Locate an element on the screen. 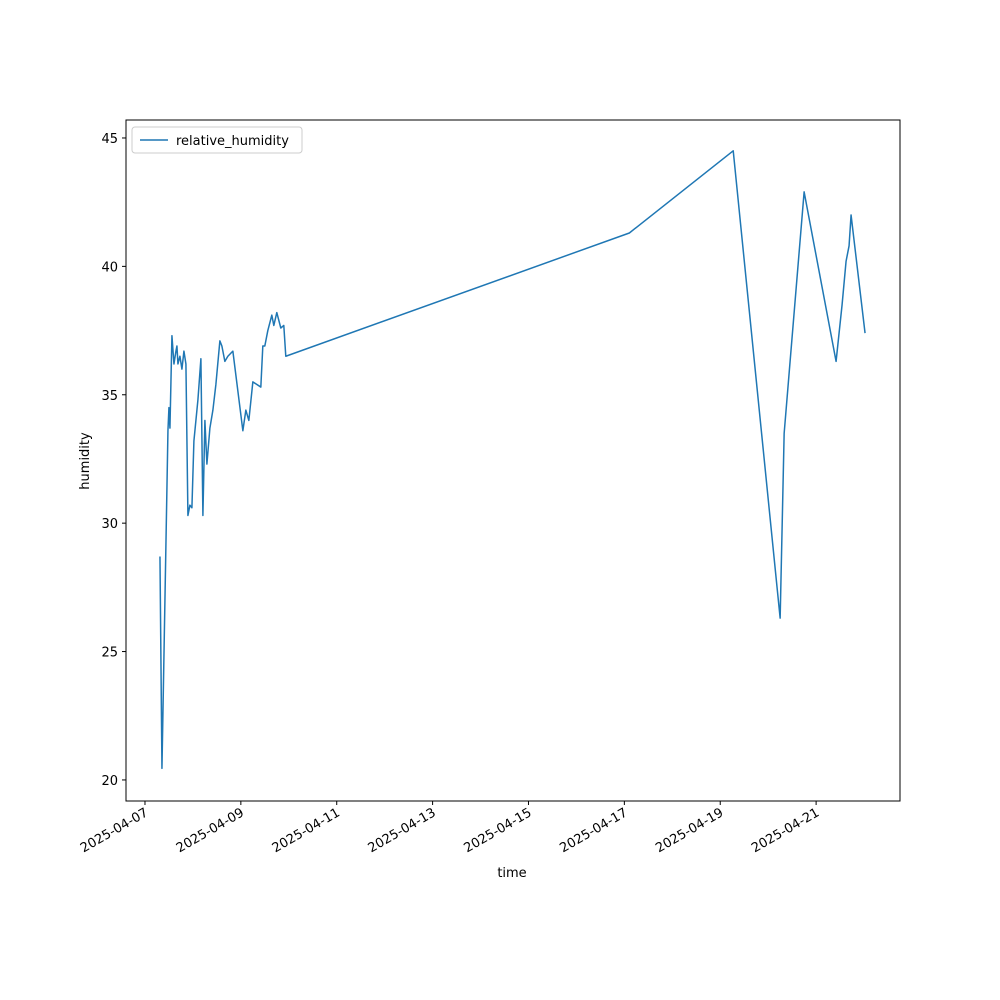 This screenshot has width=1000, height=1000. y-tick-label: 25 is located at coordinates (109, 653).